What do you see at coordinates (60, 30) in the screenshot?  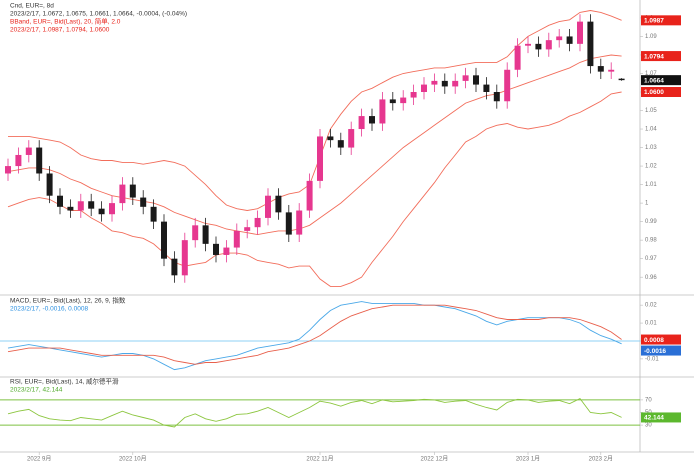 I see `overlay-readout: 2023/2/17, 1.0987, 1.0794, 1.0600` at bounding box center [60, 30].